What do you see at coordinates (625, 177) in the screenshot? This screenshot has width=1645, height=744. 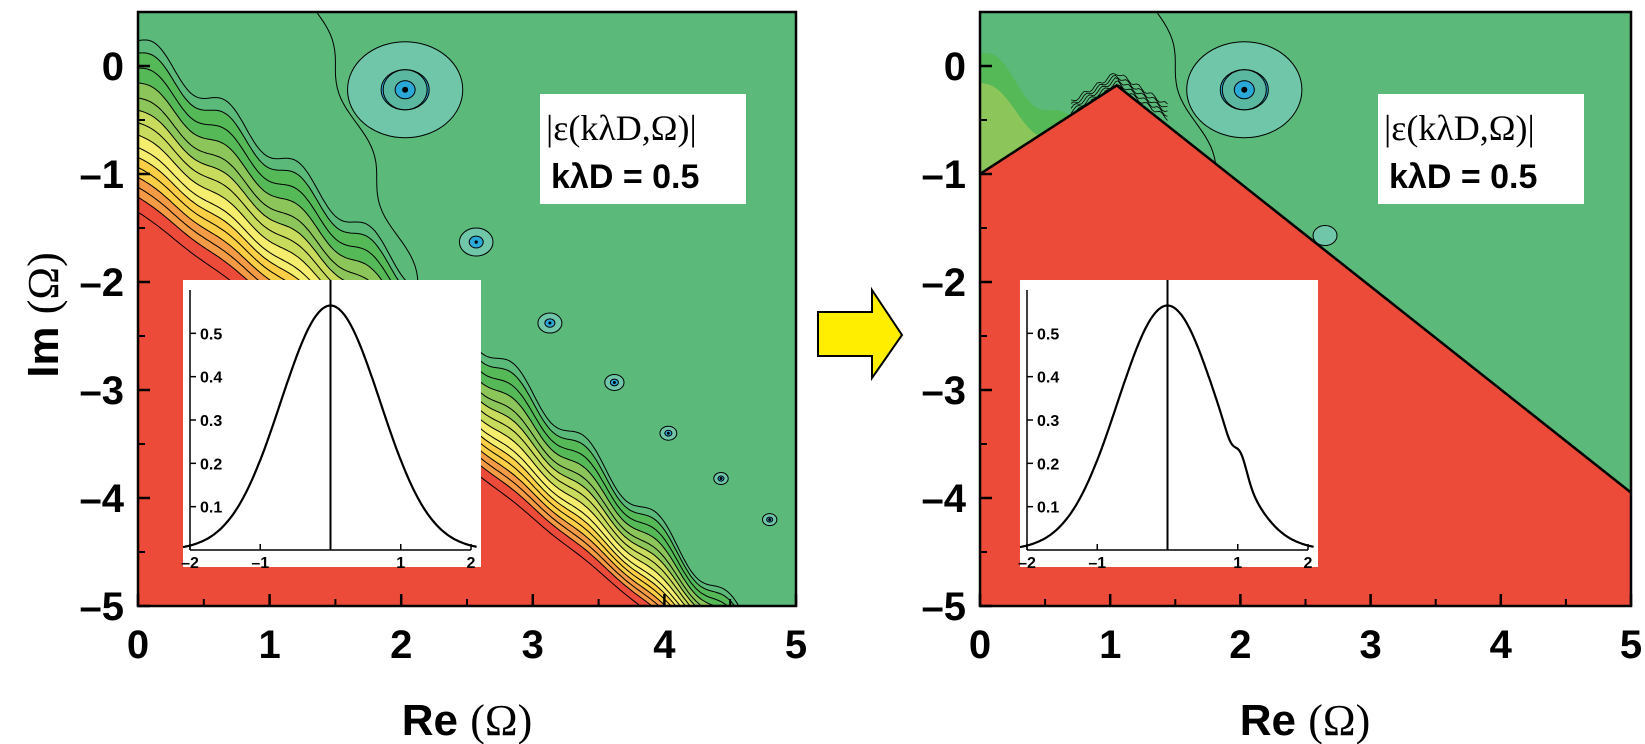 I see `left-annotation-line2: kλD = 0.5` at bounding box center [625, 177].